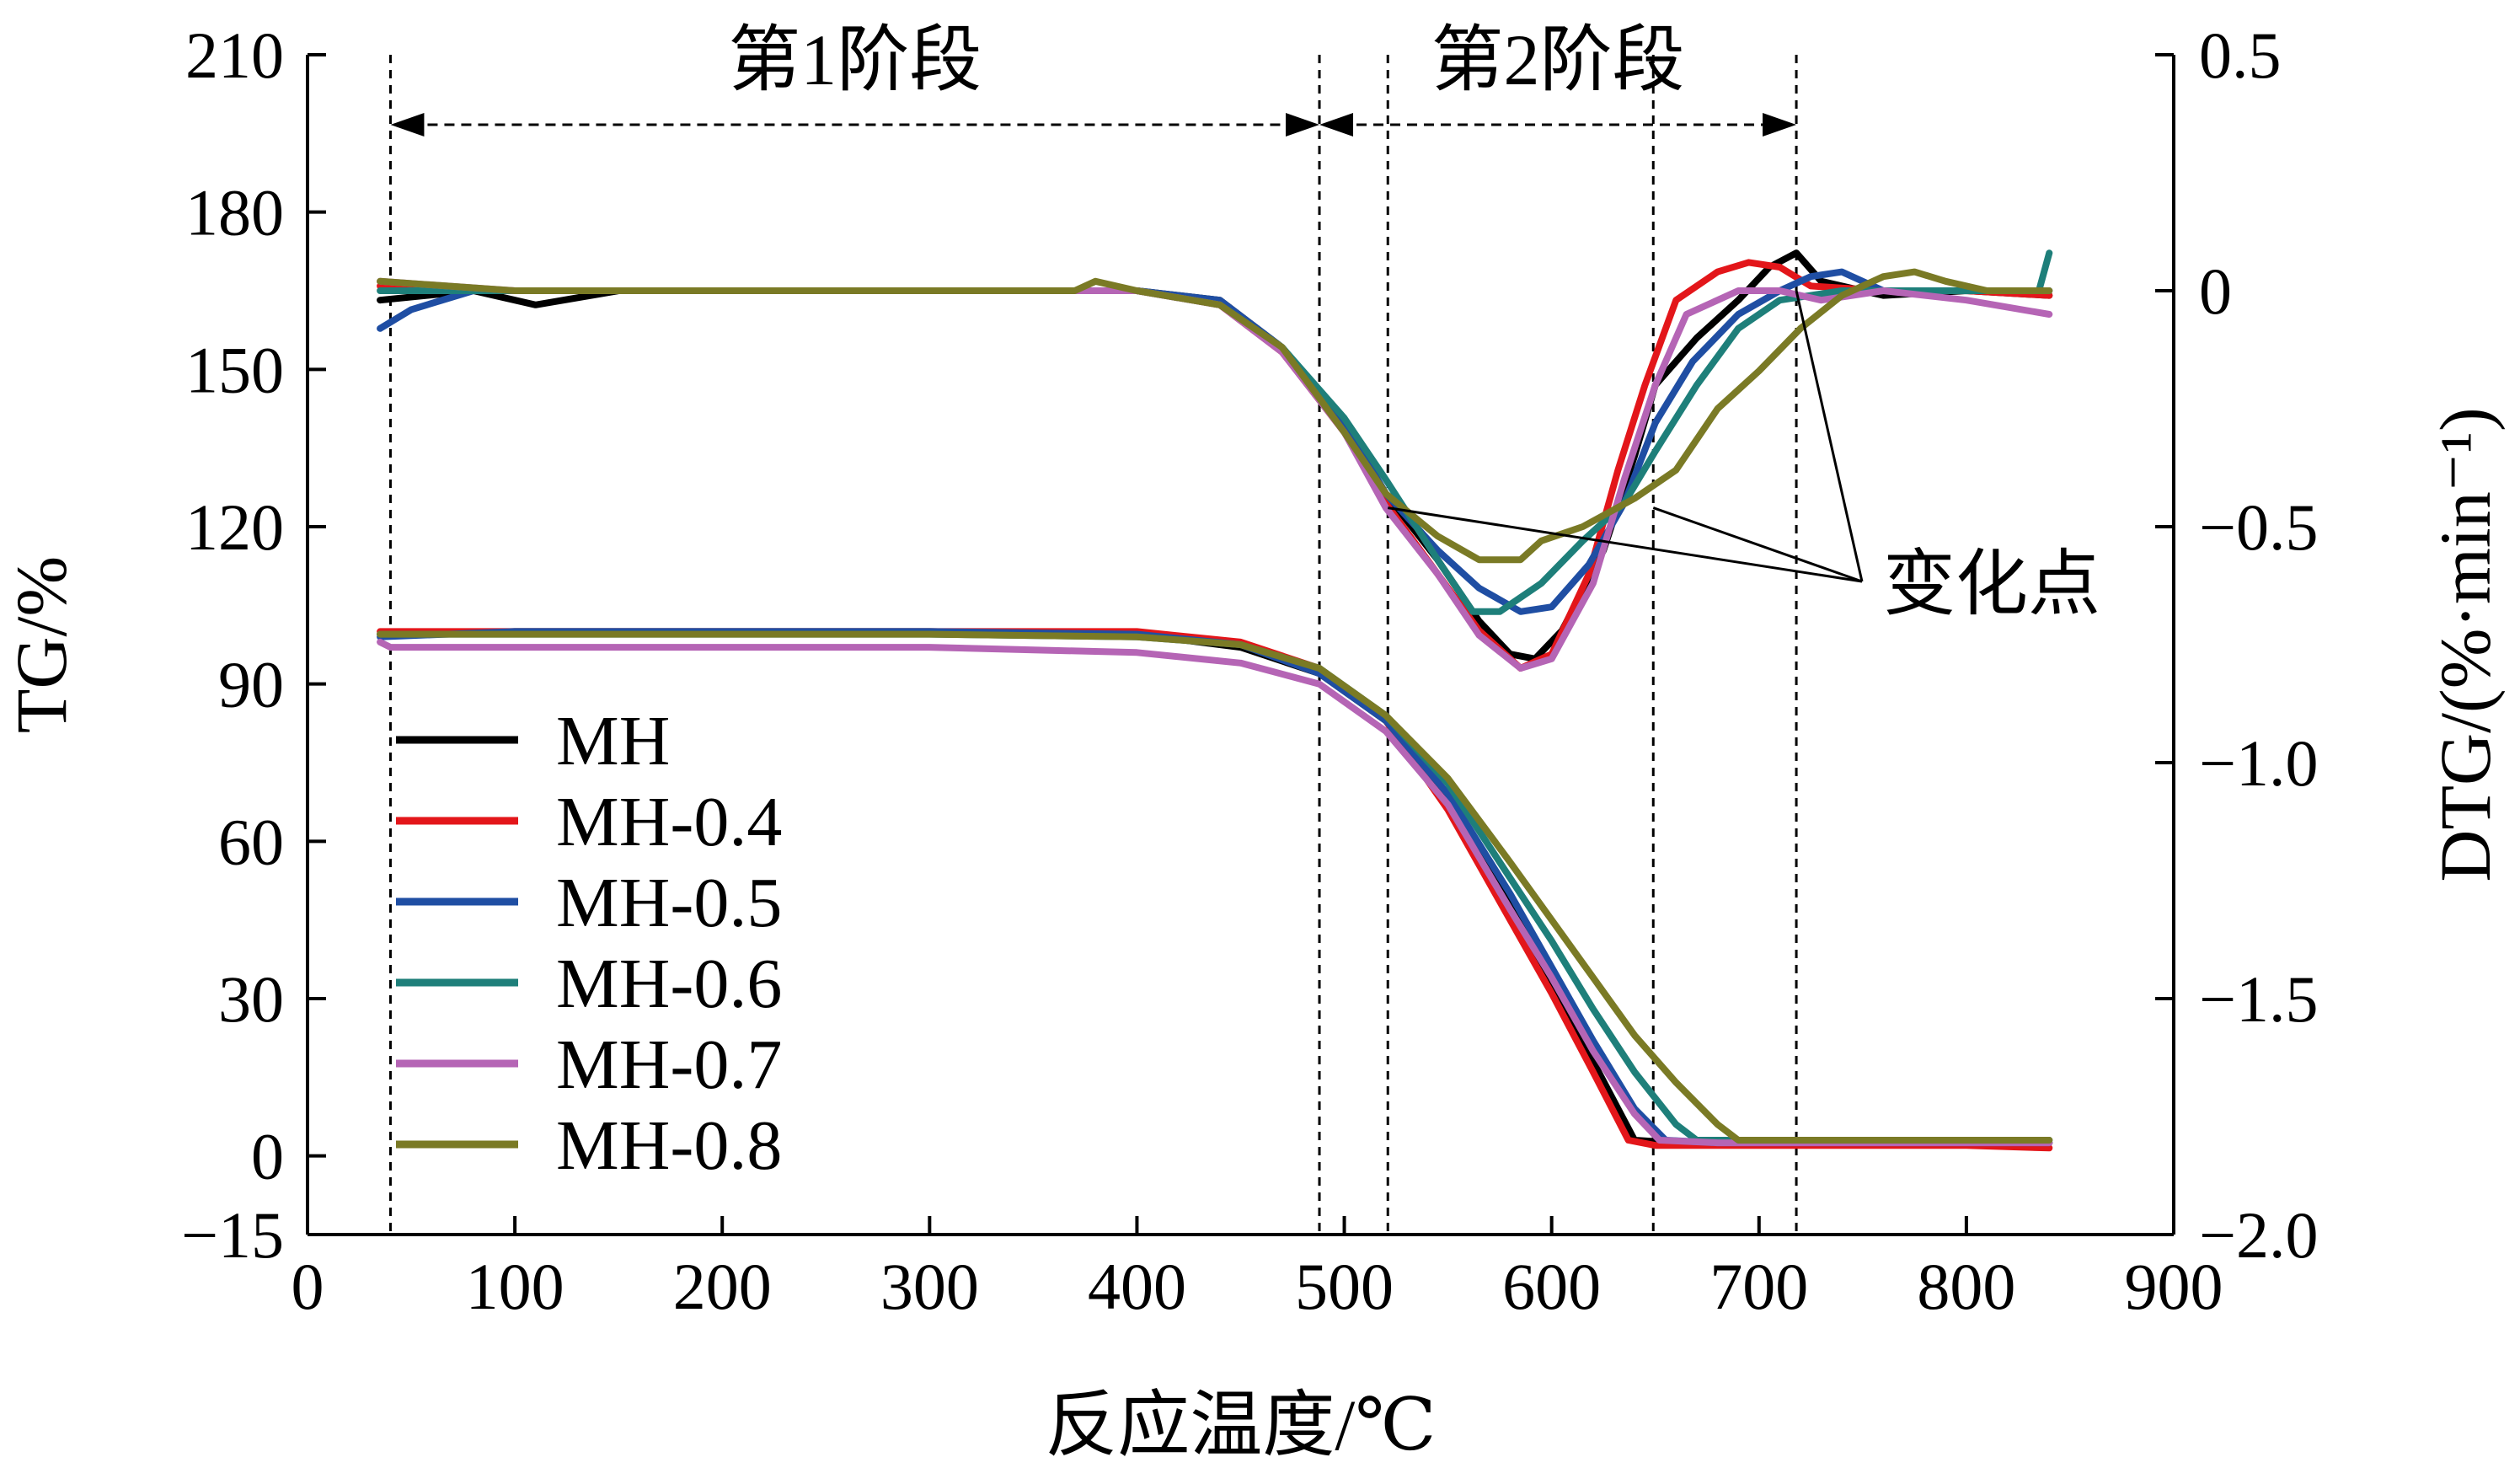 This screenshot has width=2520, height=1484. What do you see at coordinates (1991, 584) in the screenshot?
I see `annotation-label: 变化点` at bounding box center [1991, 584].